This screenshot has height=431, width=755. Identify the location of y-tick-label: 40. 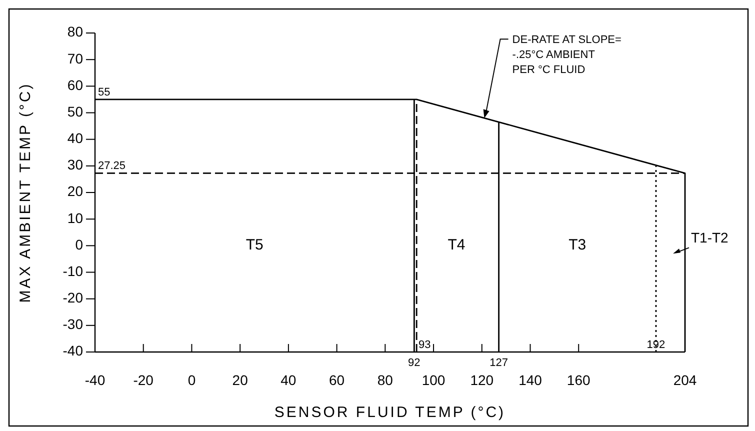
(75, 138).